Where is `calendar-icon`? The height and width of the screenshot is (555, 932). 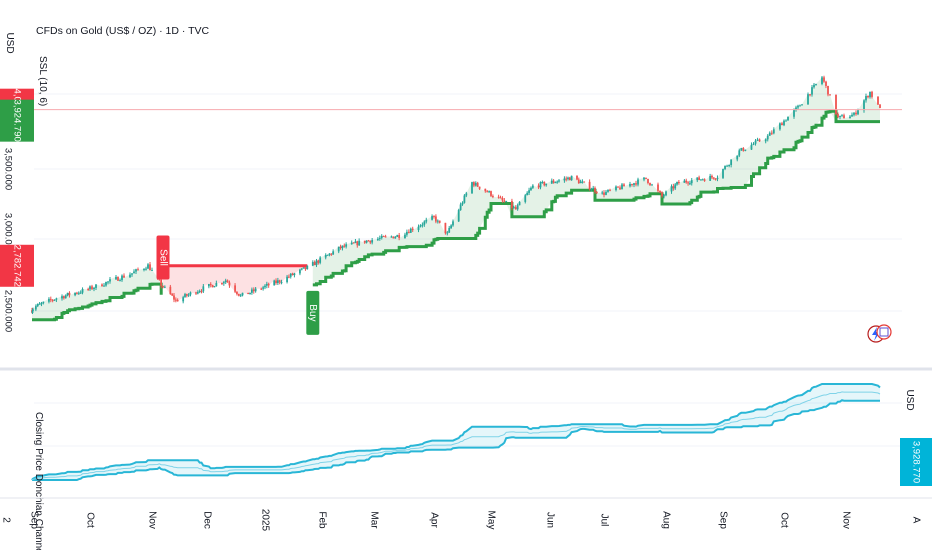
calendar-icon is located at coordinates (884, 332).